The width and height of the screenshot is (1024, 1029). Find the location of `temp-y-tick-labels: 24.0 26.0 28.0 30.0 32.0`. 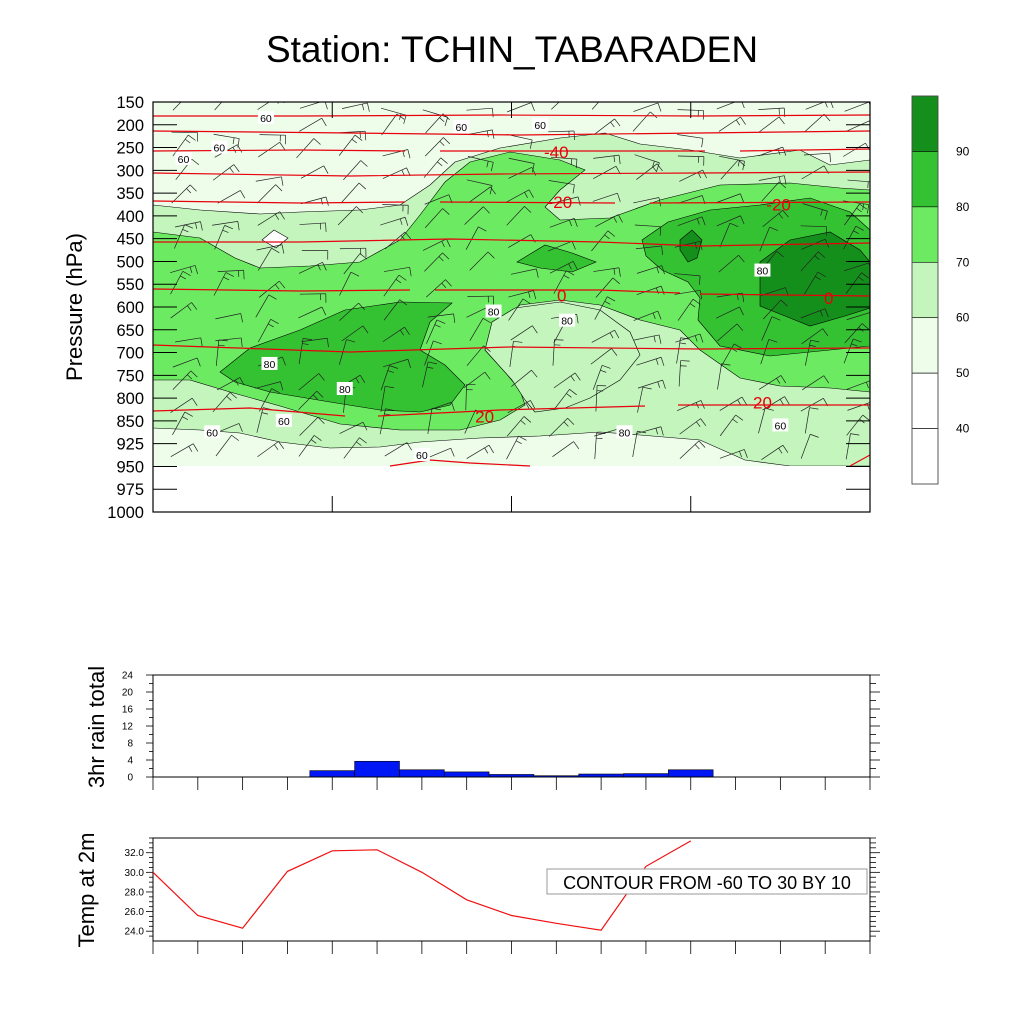

temp-y-tick-labels: 24.0 26.0 28.0 30.0 32.0 is located at coordinates (135, 892).